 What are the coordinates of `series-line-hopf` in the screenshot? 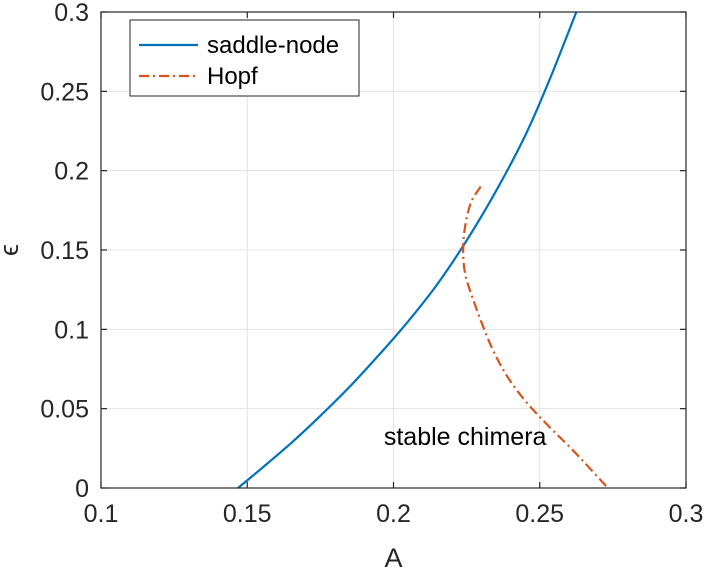 It's located at (535, 337).